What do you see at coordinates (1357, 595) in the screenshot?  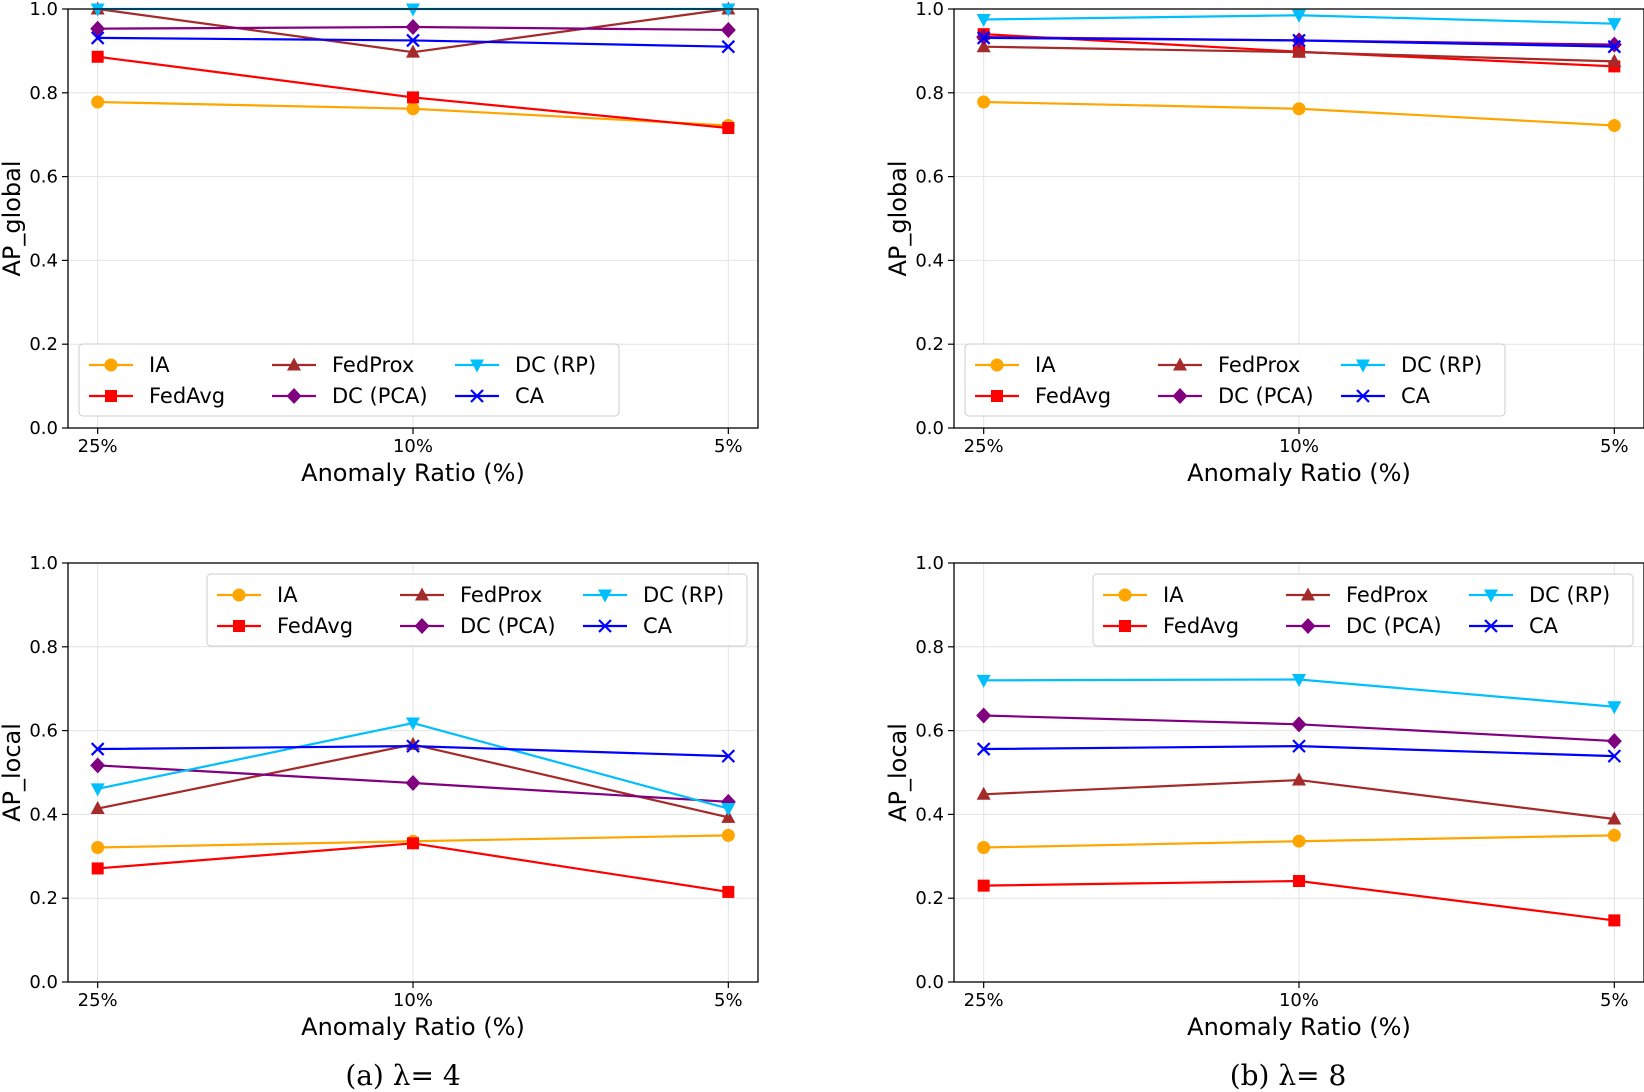 I see `legend-entry-fedprox: FedProx` at bounding box center [1357, 595].